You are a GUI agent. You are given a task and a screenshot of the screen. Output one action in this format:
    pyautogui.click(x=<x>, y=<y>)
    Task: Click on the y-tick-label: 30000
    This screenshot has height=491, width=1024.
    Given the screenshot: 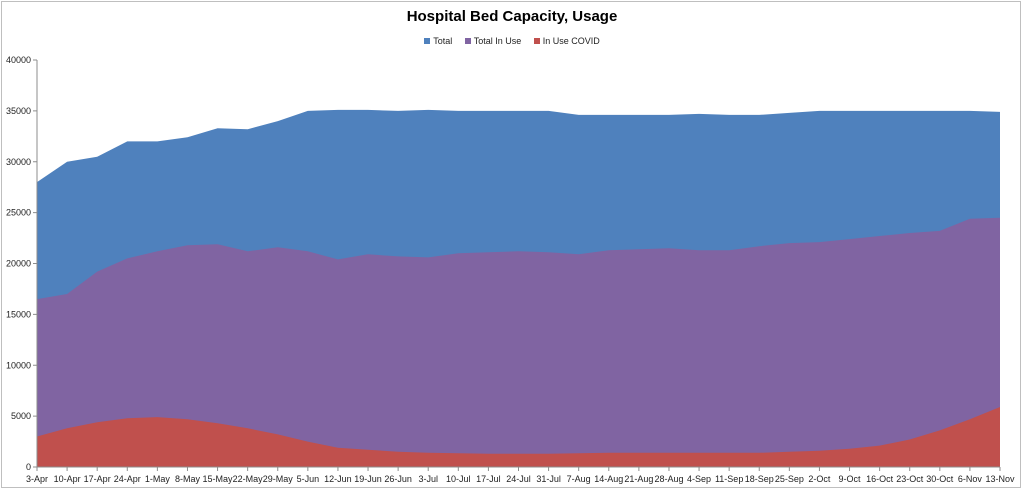 What is the action you would take?
    pyautogui.click(x=18, y=162)
    